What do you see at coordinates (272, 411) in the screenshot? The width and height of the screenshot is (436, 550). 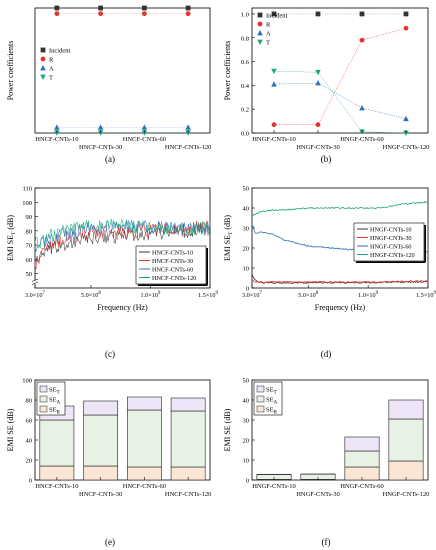 I see `legend-label: SER` at bounding box center [272, 411].